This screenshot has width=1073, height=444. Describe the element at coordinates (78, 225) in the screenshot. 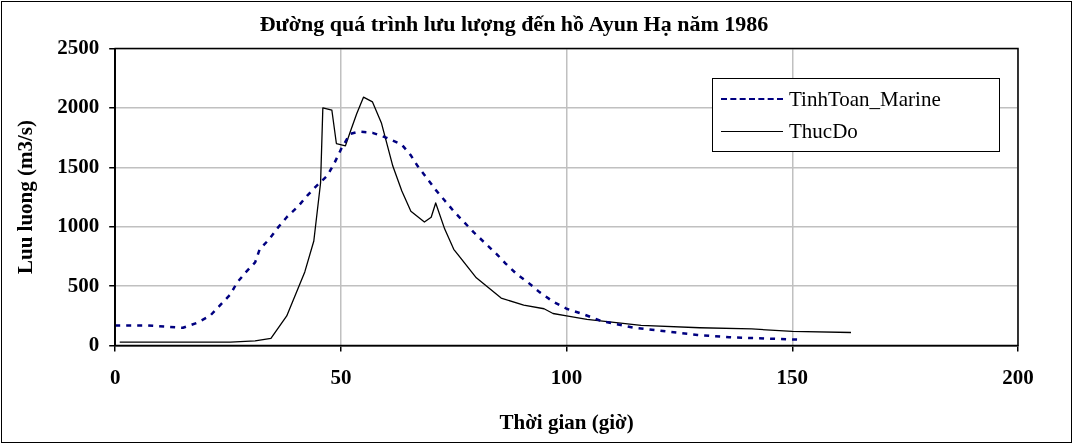

I see `y-tick-label: 1000` at that location.